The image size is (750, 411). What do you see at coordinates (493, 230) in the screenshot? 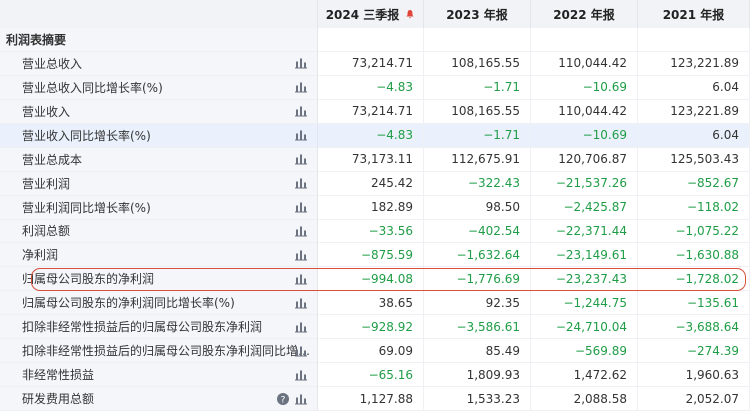
I see `cell-text: −402.54` at bounding box center [493, 230].